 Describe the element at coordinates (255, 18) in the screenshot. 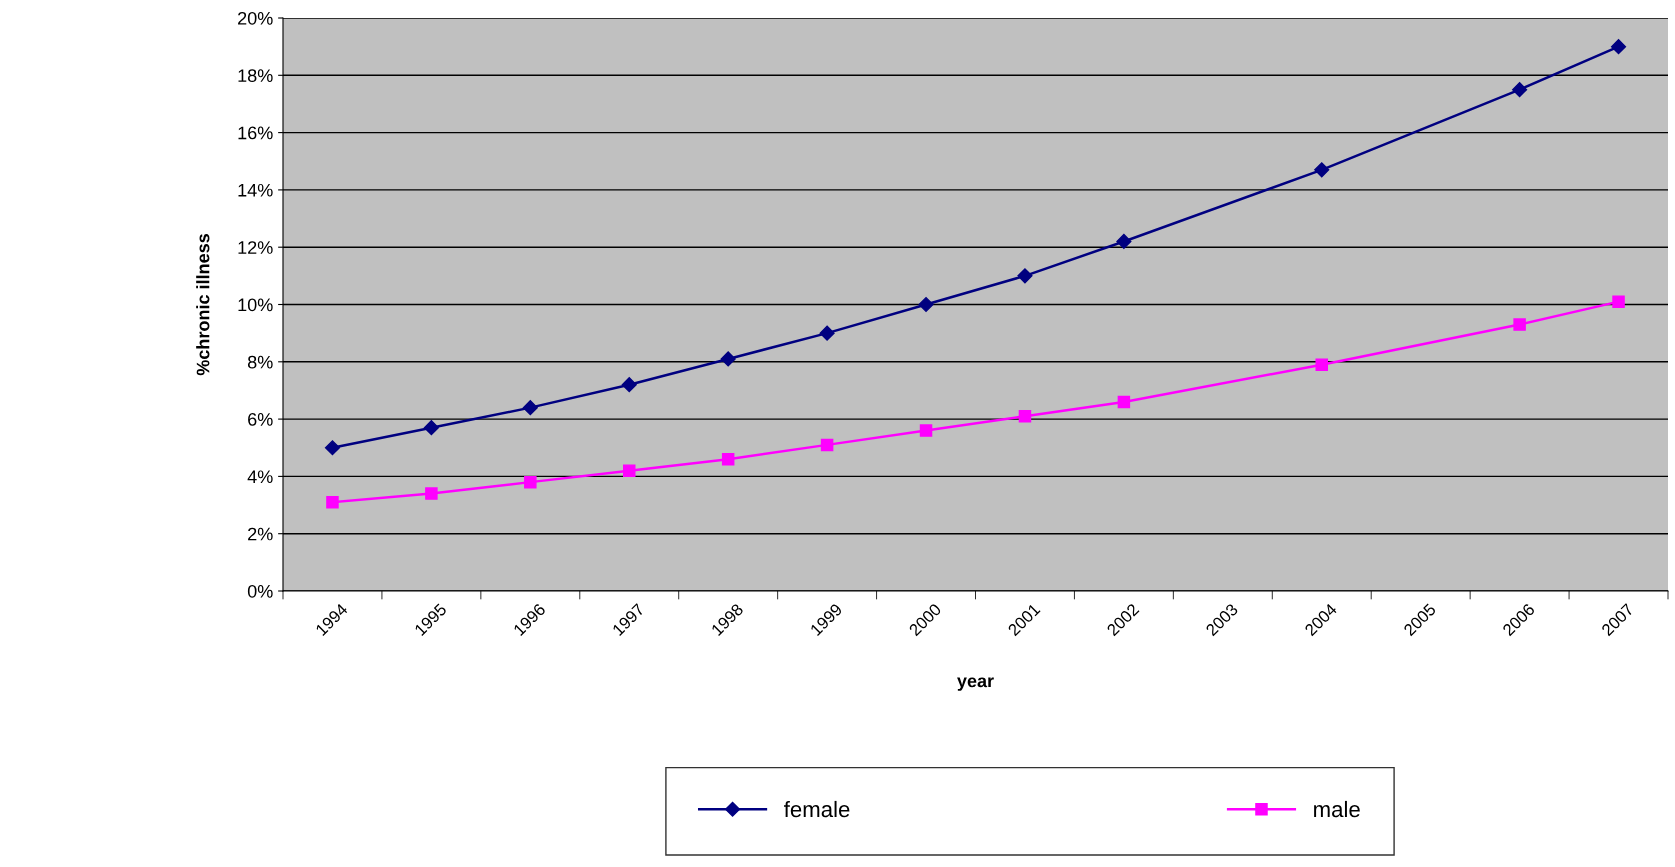

I see `y-tick-label: 20%` at that location.